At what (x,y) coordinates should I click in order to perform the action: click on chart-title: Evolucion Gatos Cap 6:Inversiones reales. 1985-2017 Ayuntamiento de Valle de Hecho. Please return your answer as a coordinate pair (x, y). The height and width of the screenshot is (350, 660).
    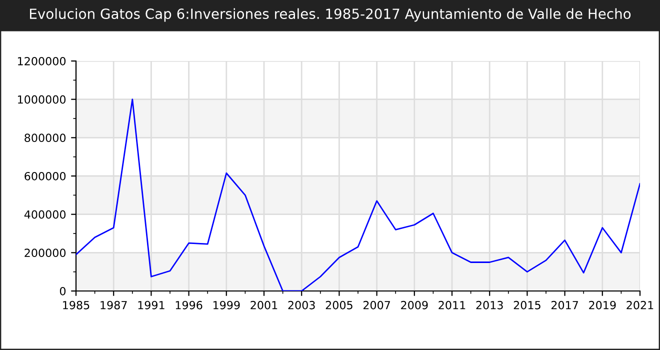
    Looking at the image, I should click on (330, 15).